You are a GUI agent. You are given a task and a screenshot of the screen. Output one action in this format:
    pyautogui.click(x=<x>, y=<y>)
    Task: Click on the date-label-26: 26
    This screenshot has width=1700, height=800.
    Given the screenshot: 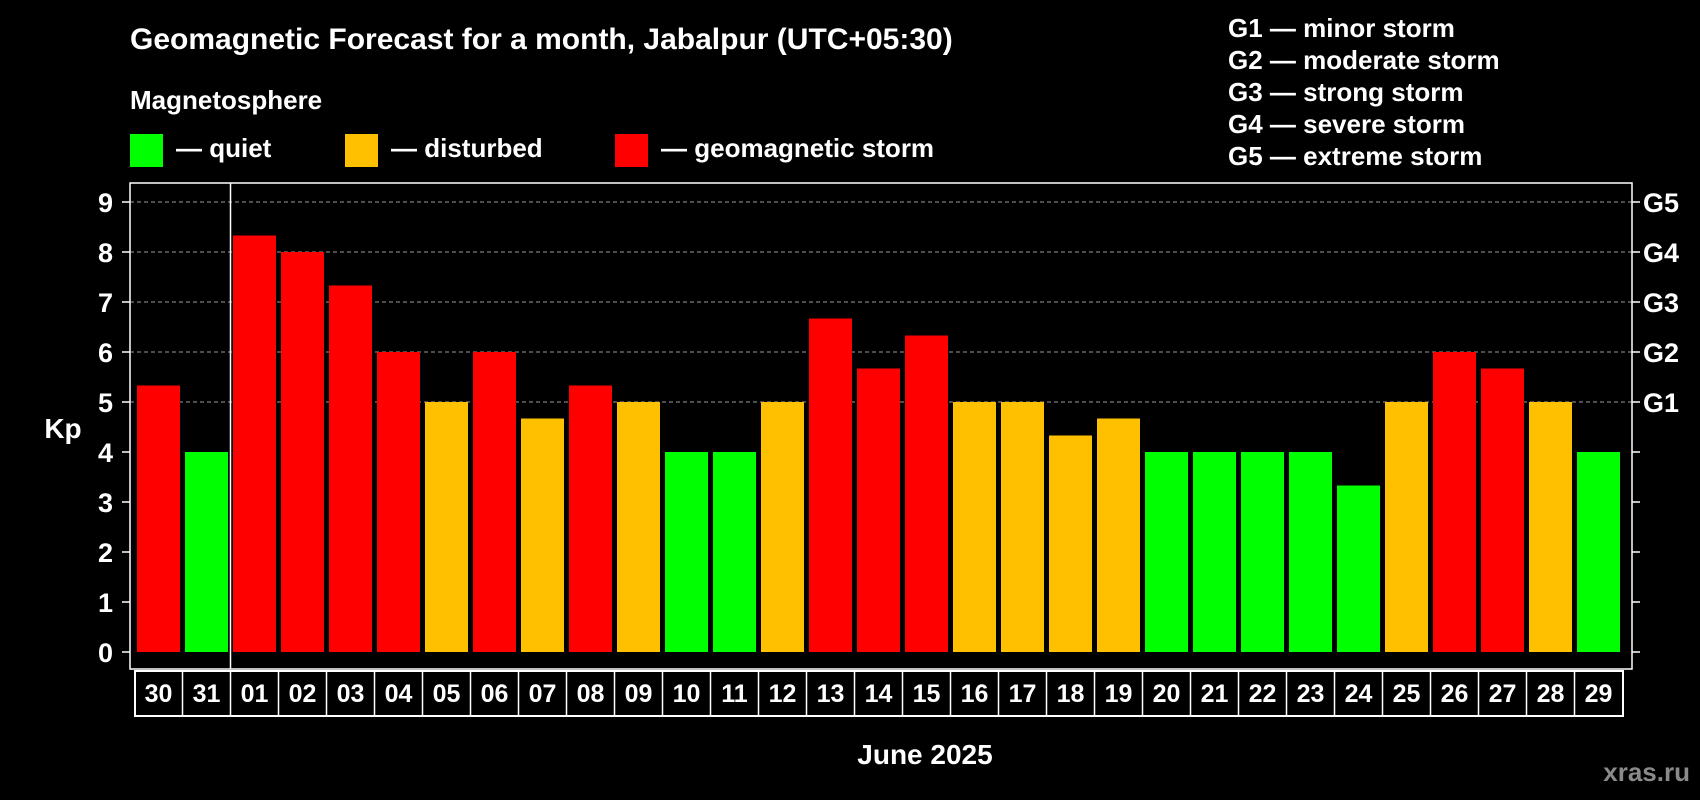 What is the action you would take?
    pyautogui.click(x=1455, y=694)
    